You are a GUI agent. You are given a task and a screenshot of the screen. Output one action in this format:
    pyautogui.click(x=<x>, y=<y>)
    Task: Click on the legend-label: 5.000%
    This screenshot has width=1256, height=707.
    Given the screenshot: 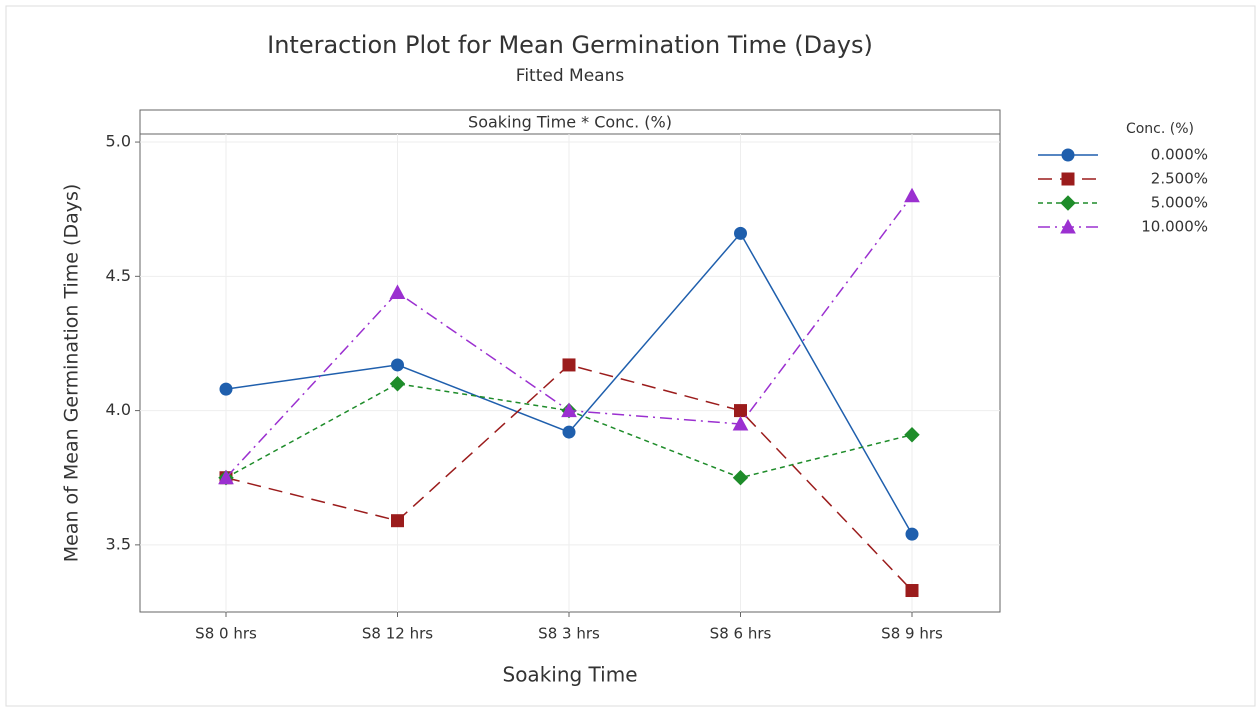 What is the action you would take?
    pyautogui.click(x=1179, y=203)
    